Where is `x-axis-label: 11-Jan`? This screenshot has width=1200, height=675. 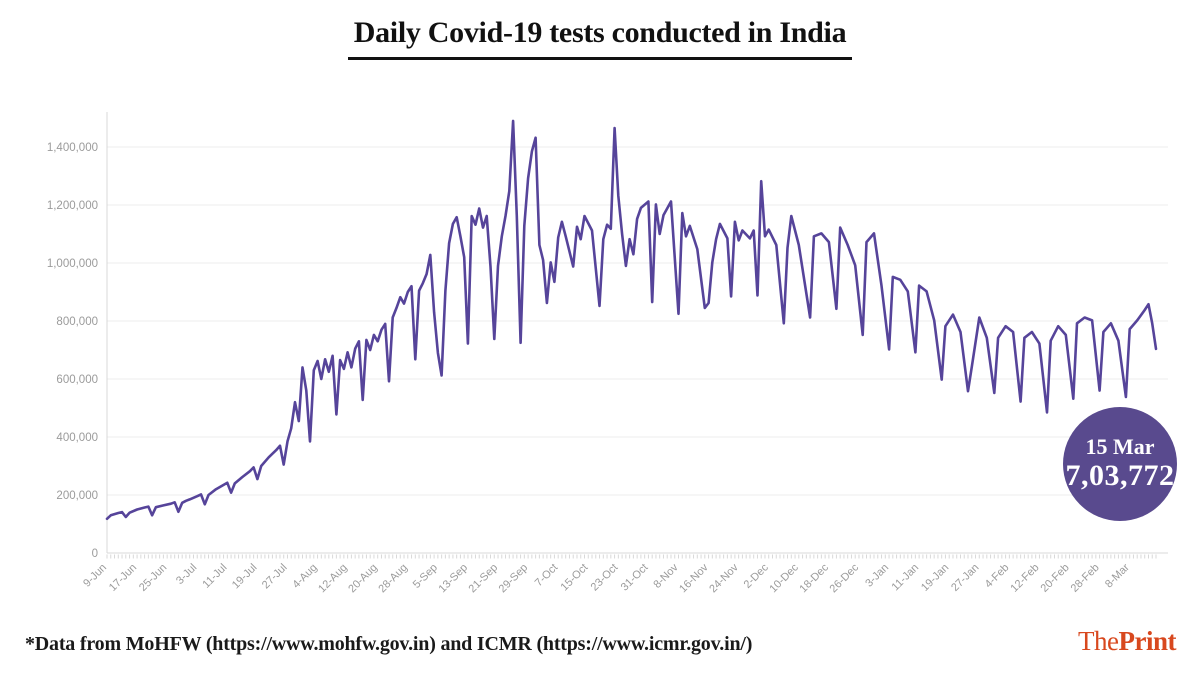 x-axis-label: 11-Jan is located at coordinates (906, 578).